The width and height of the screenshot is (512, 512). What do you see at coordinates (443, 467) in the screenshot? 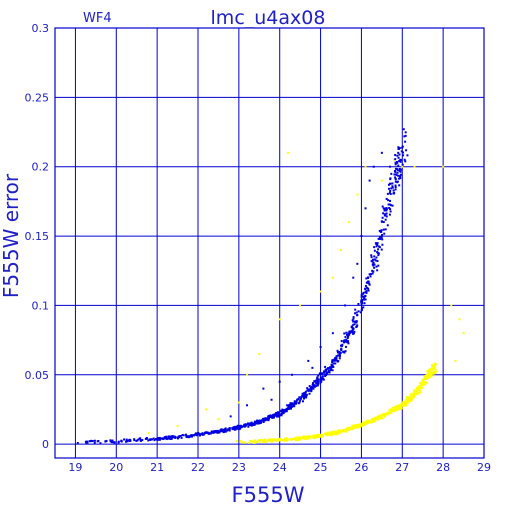
I see `x-tick-label: 28` at bounding box center [443, 467].